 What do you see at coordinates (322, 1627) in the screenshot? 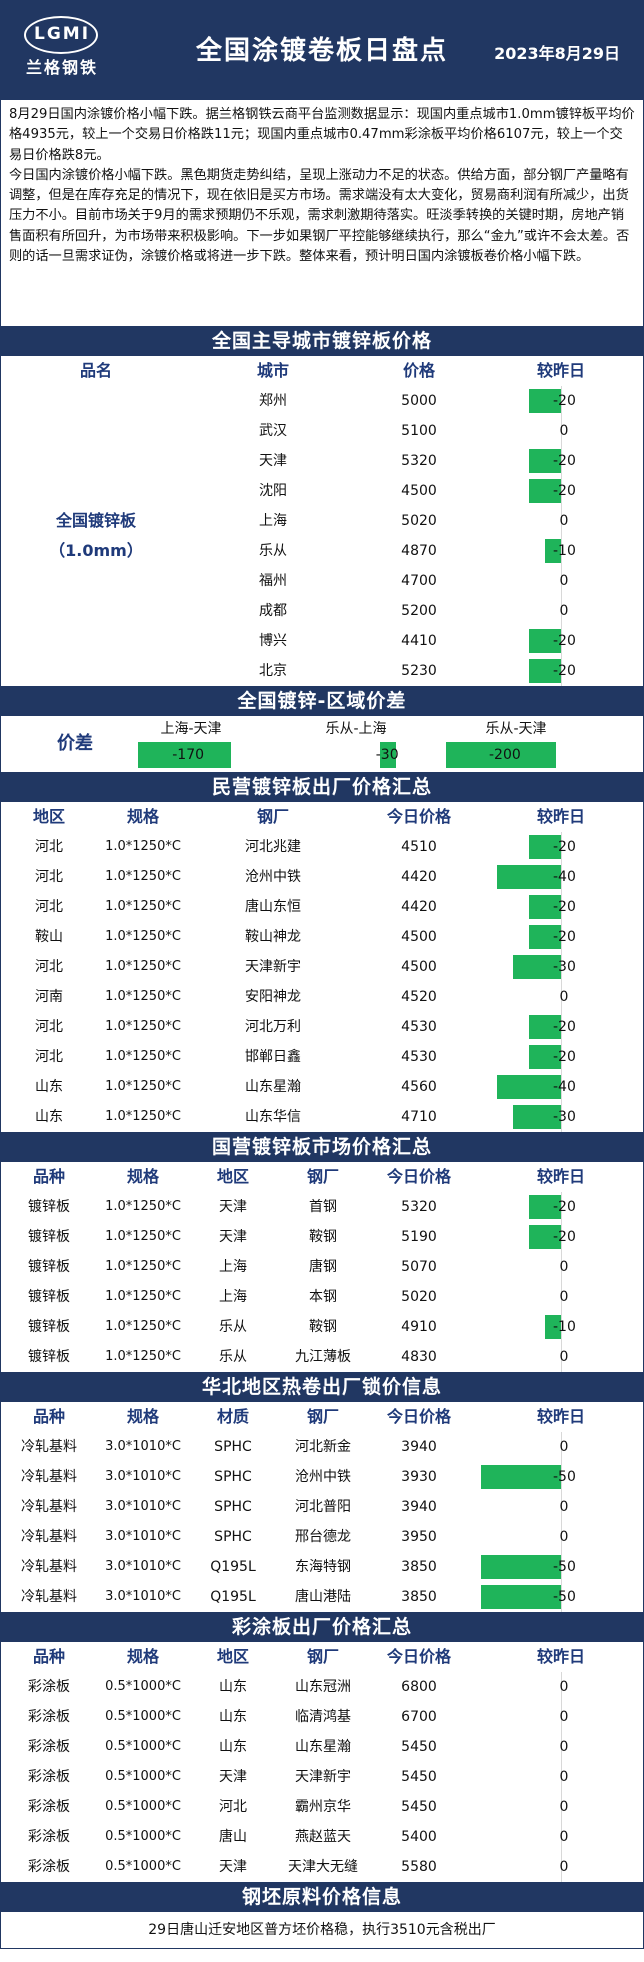
I see `section-title-color-coated: 彩涂板出厂价格汇总` at bounding box center [322, 1627].